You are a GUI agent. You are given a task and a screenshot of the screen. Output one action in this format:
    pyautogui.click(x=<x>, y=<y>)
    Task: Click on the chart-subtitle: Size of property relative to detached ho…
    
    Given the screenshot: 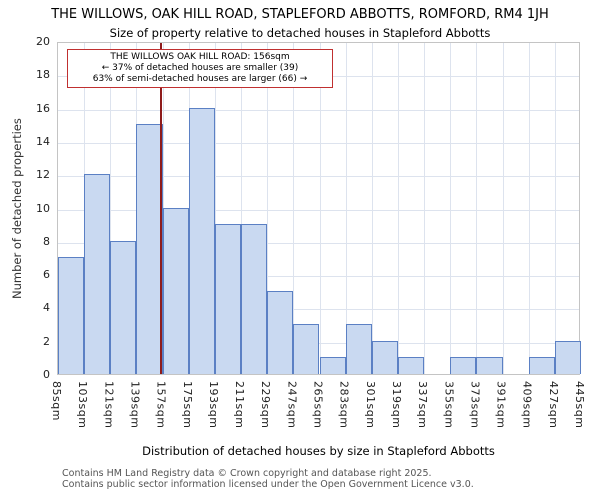 What is the action you would take?
    pyautogui.click(x=300, y=33)
    